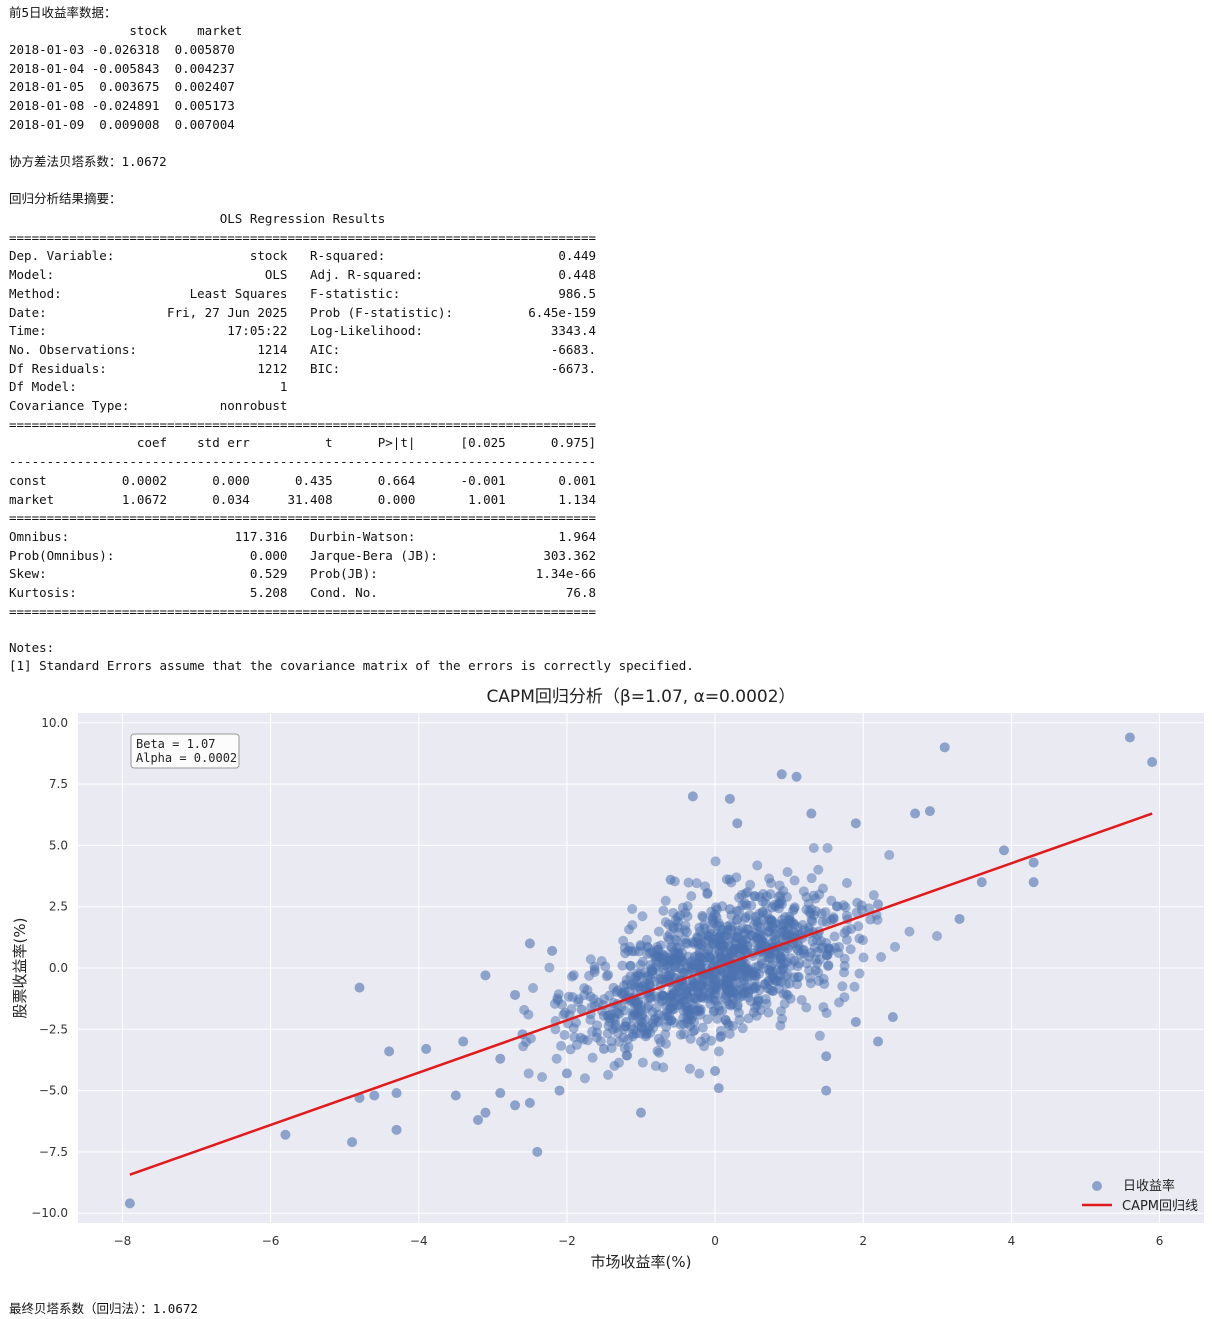 This screenshot has height=1319, width=1212. What do you see at coordinates (302, 536) in the screenshot?
I see `ols-line: Omnibus: 117.316 Durbin-Watson: 1.964` at bounding box center [302, 536].